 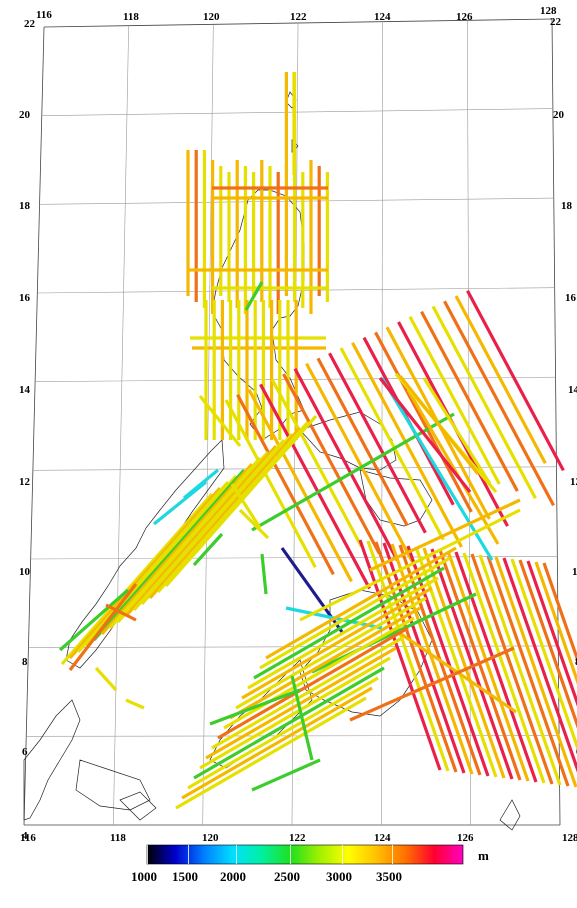 I want to click on lon-tick-top: 118, so click(x=131, y=17).